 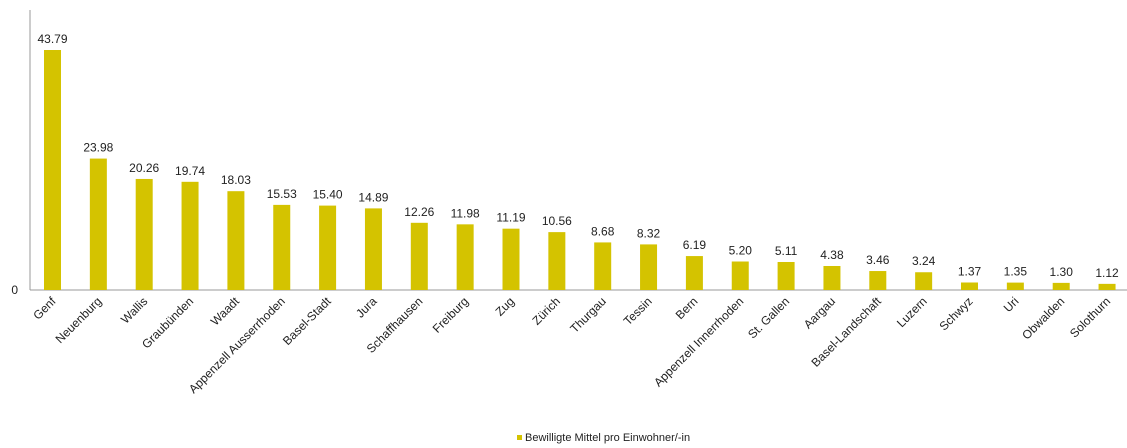 What do you see at coordinates (819, 312) in the screenshot?
I see `category-label: Aargau` at bounding box center [819, 312].